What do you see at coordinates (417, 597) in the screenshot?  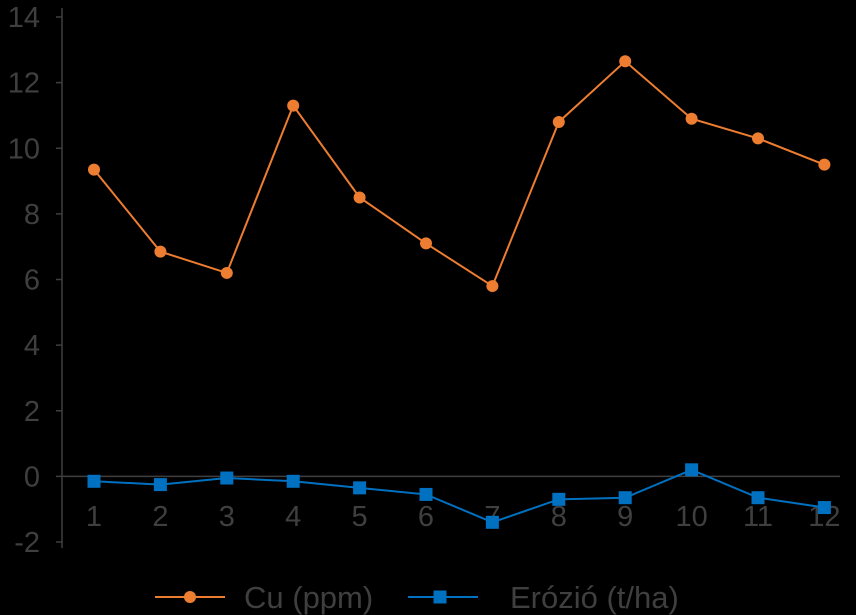 I see `chart-legend: Cu (ppm) Erózió (t/ha)` at bounding box center [417, 597].